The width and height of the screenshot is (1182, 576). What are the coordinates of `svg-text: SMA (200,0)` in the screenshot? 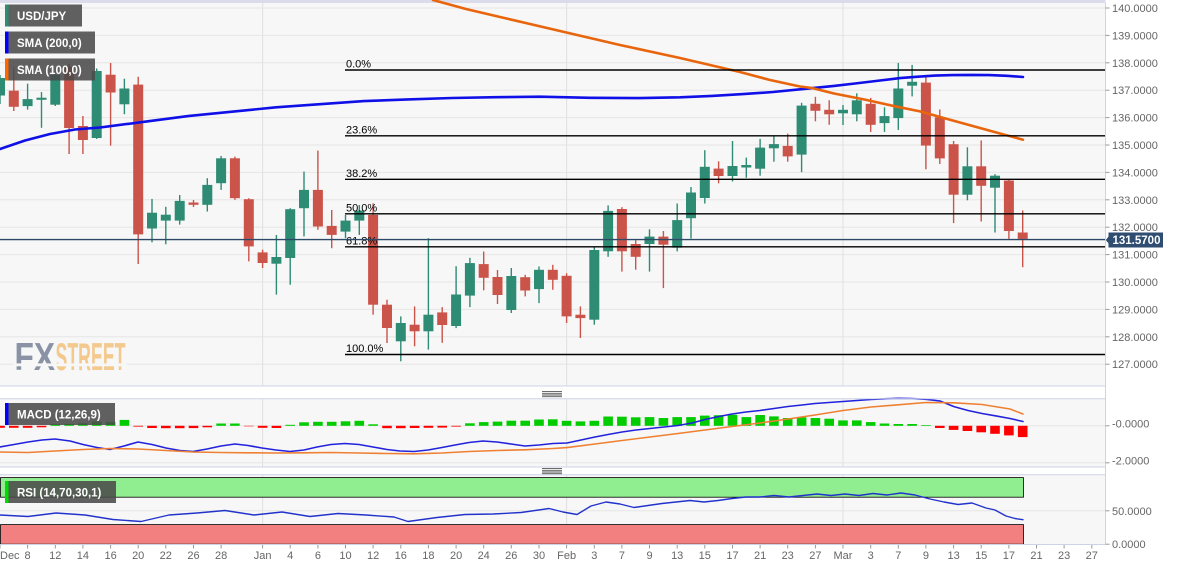 It's located at (49, 44).